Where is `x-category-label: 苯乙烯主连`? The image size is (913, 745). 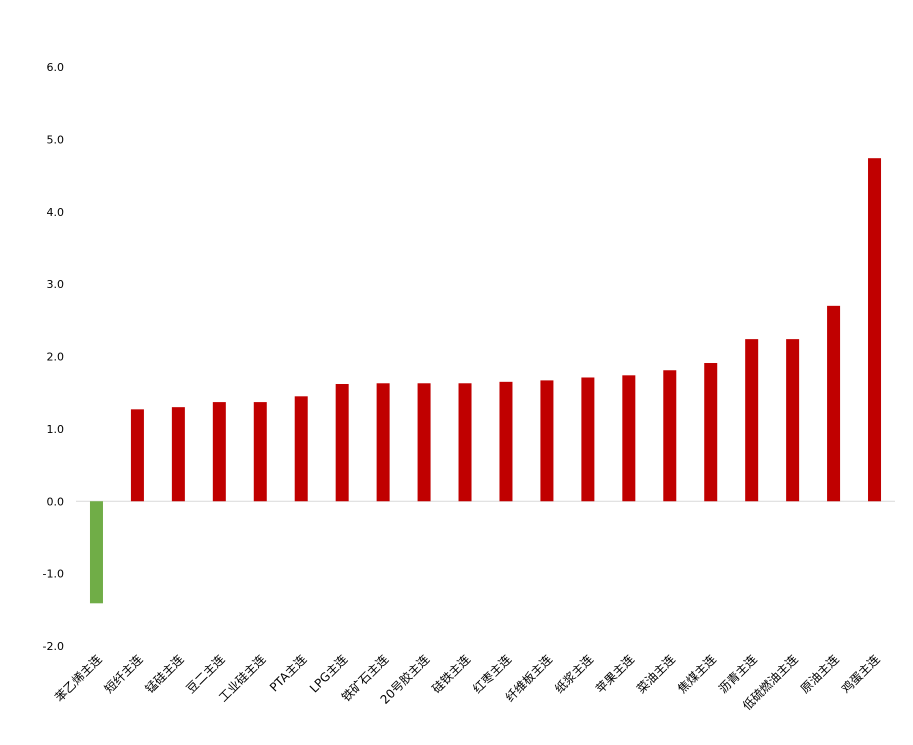 x-category-label: 苯乙烯主连 is located at coordinates (78, 678).